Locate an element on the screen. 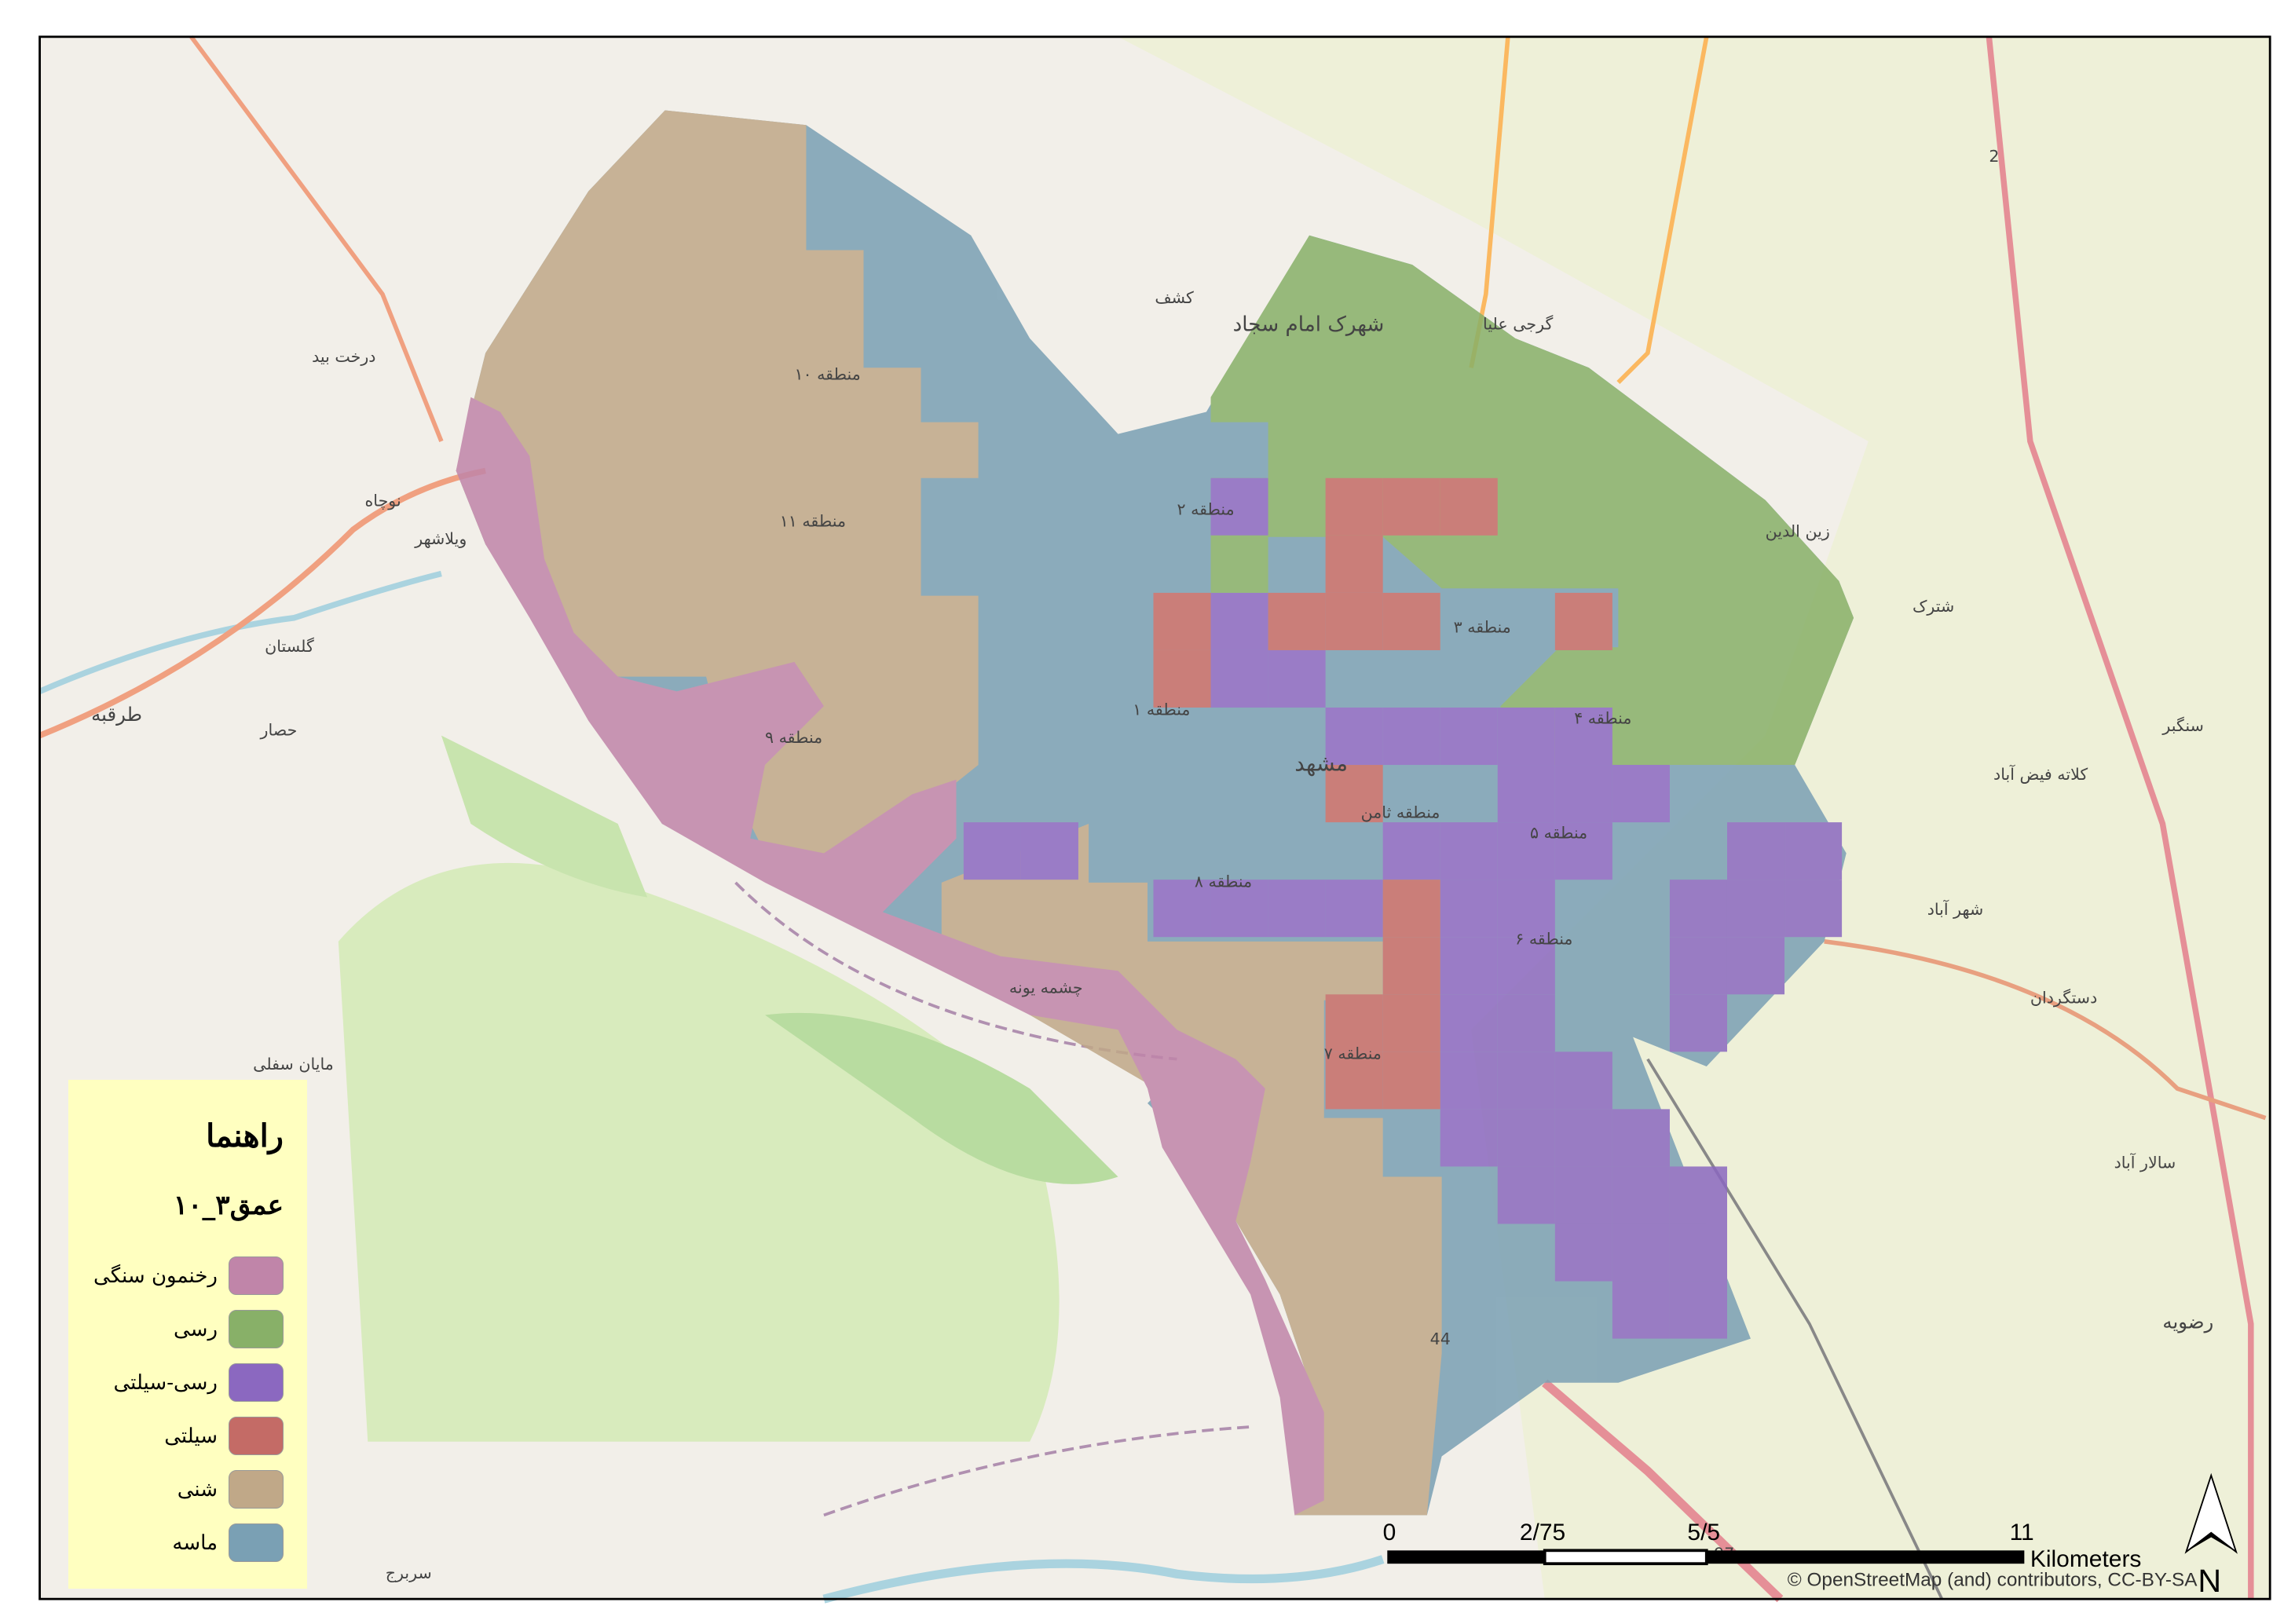 This screenshot has height=1624, width=2295. legend-label: ماسه is located at coordinates (195, 1543).